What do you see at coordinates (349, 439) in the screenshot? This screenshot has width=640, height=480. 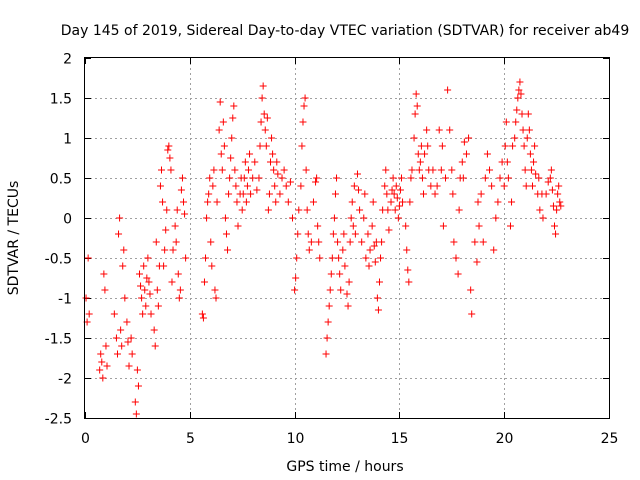 I see `x-tick-labels: 0 5 10 15 20 25` at bounding box center [349, 439].